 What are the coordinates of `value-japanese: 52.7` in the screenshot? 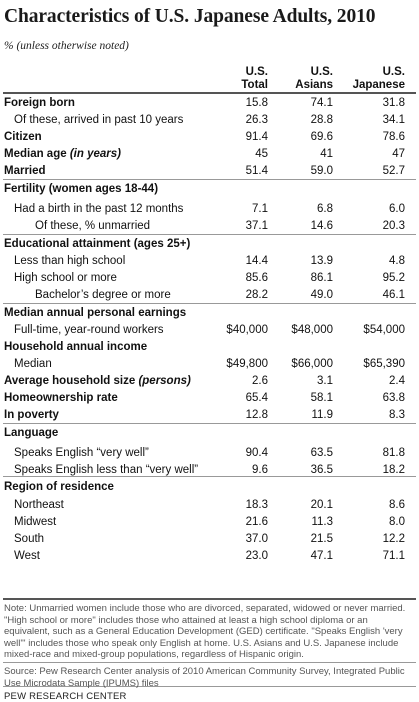 It's located at (393, 171).